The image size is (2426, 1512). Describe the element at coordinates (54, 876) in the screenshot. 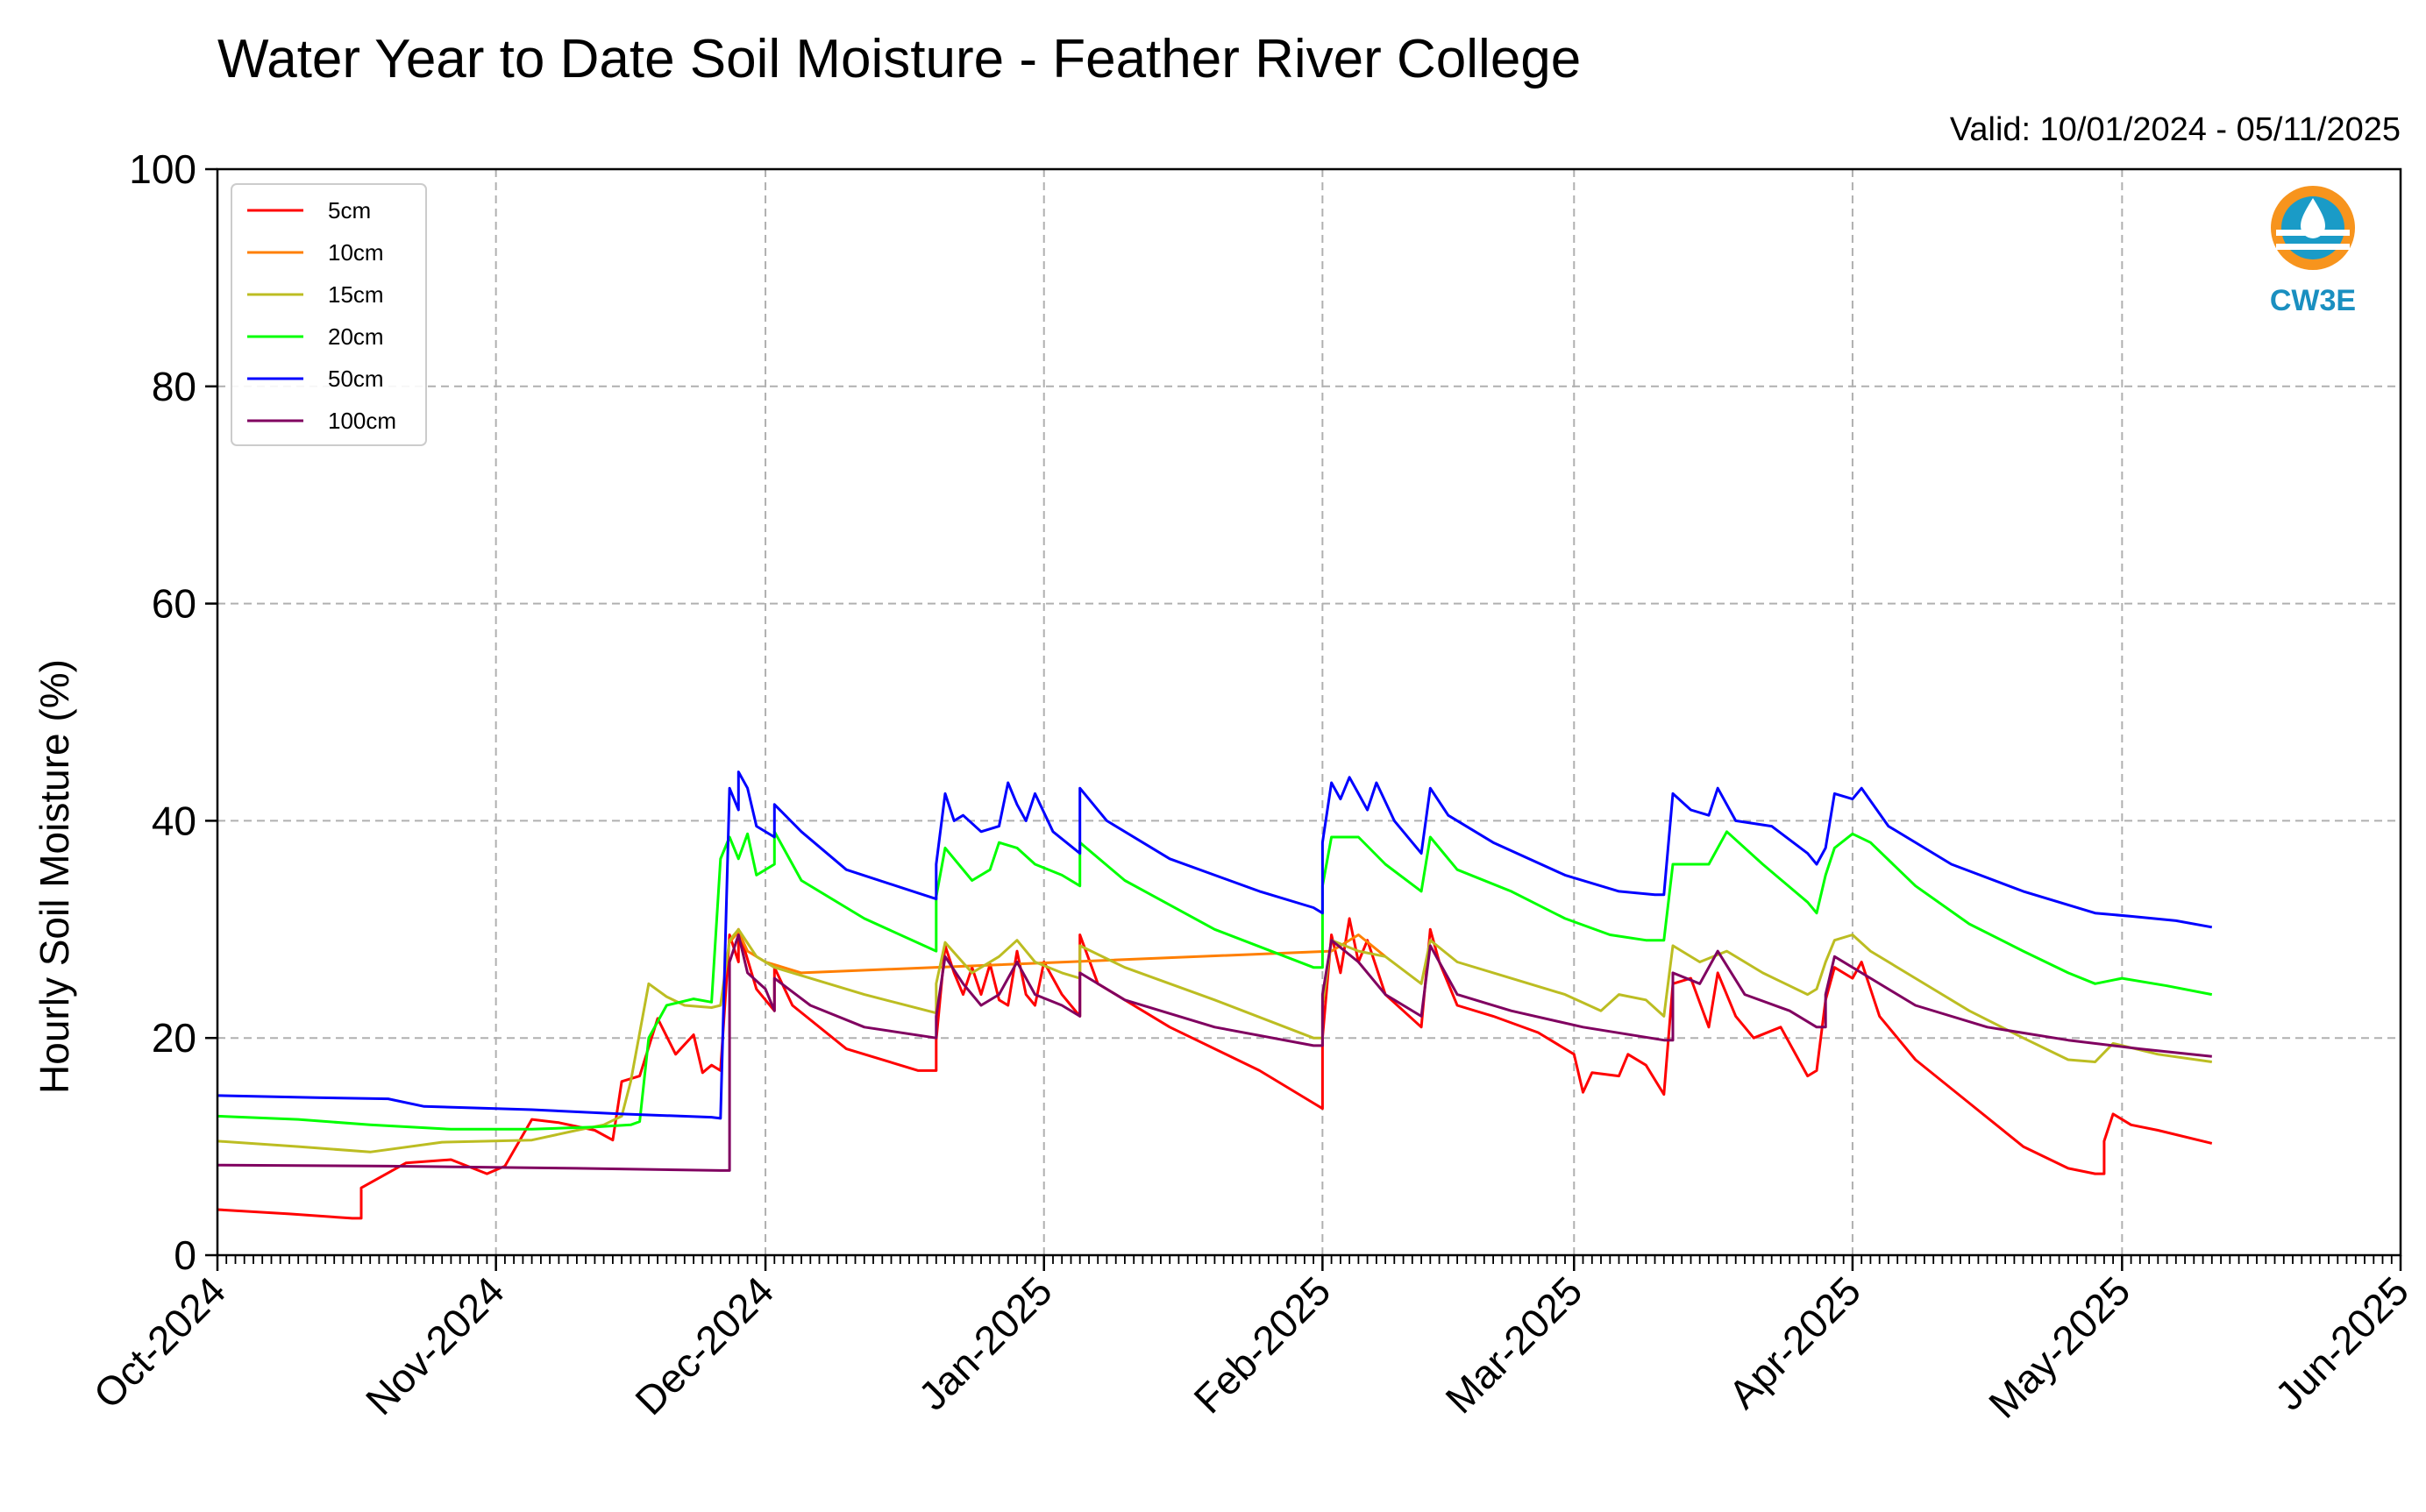

I see `y-axis-label: Hourly Soil Moisture (%)` at that location.